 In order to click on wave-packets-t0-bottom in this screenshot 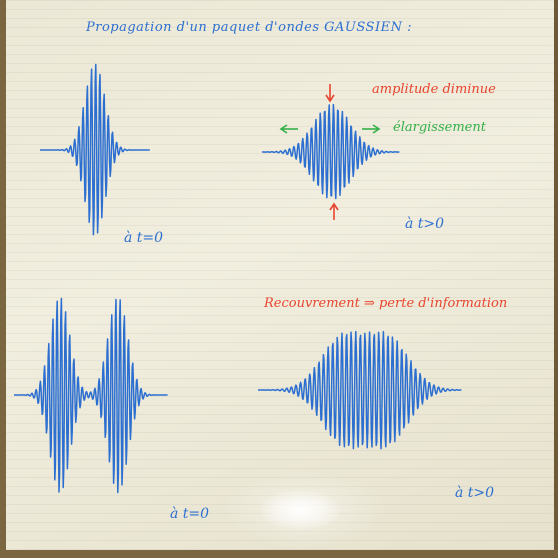, I will do `click(90, 395)`.